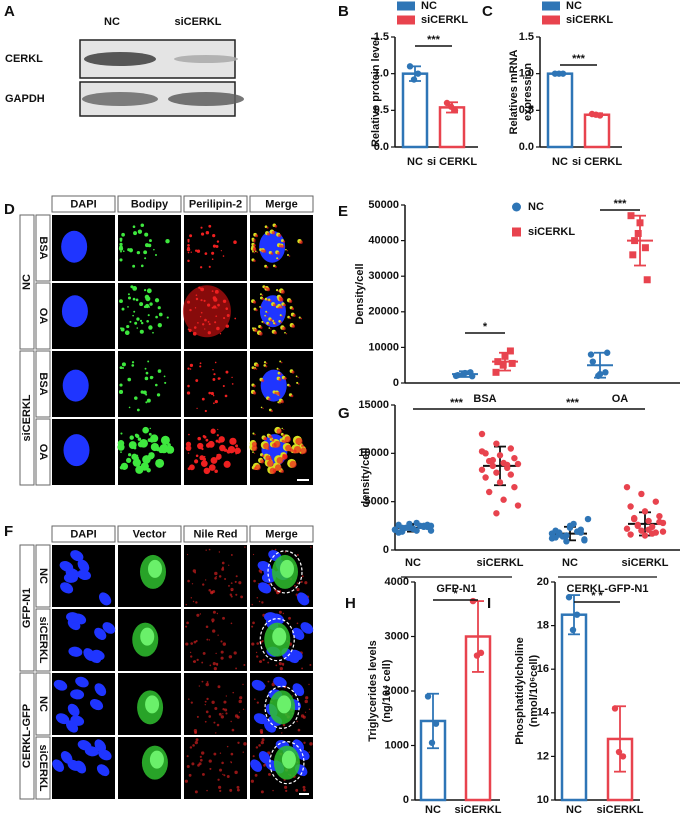  Describe the element at coordinates (455, 594) in the screenshot. I see `significance-label: *` at that location.